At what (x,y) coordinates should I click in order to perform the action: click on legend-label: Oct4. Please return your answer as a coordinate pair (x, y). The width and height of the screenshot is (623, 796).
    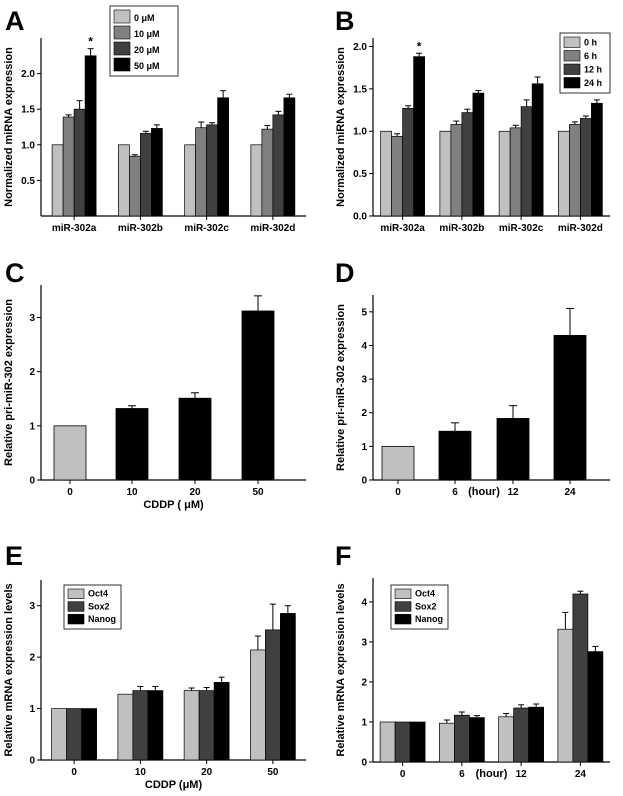
    Looking at the image, I should click on (98, 594).